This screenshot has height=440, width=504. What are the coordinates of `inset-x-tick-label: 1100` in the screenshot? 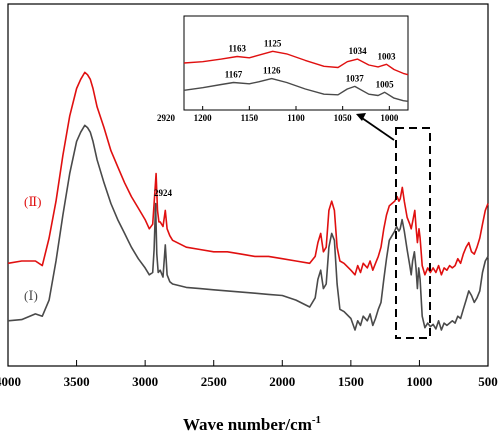 It's located at (296, 118).